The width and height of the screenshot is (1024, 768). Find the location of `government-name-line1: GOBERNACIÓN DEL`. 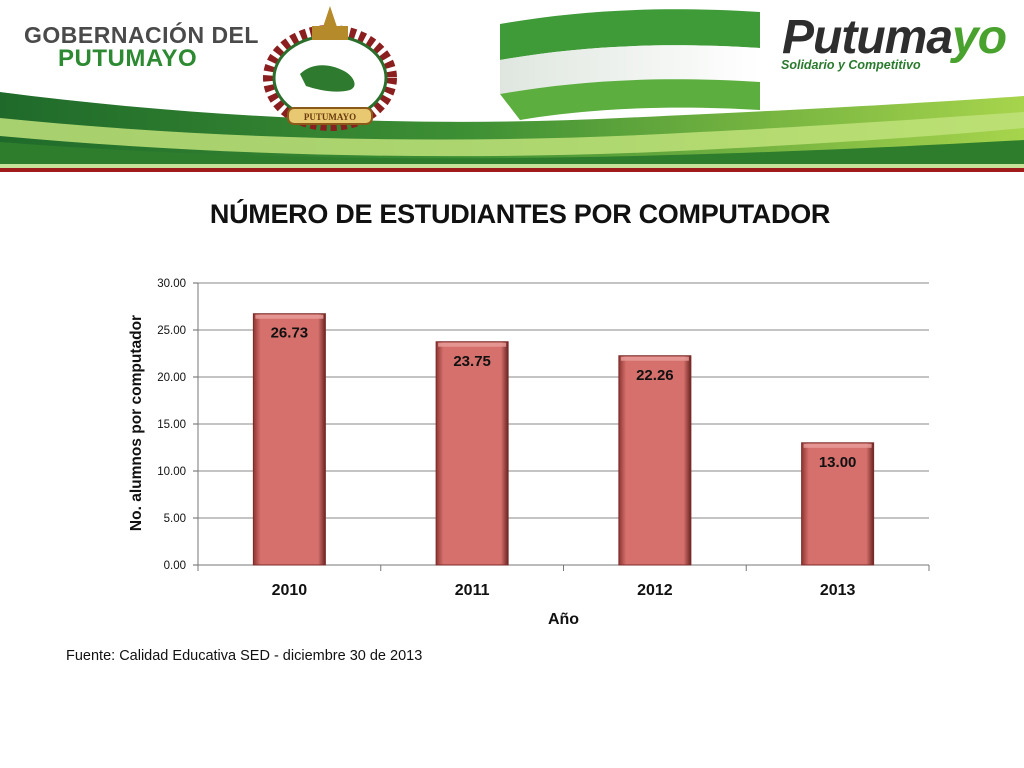

government-name-line1: GOBERNACIÓN DEL is located at coordinates (141, 35).